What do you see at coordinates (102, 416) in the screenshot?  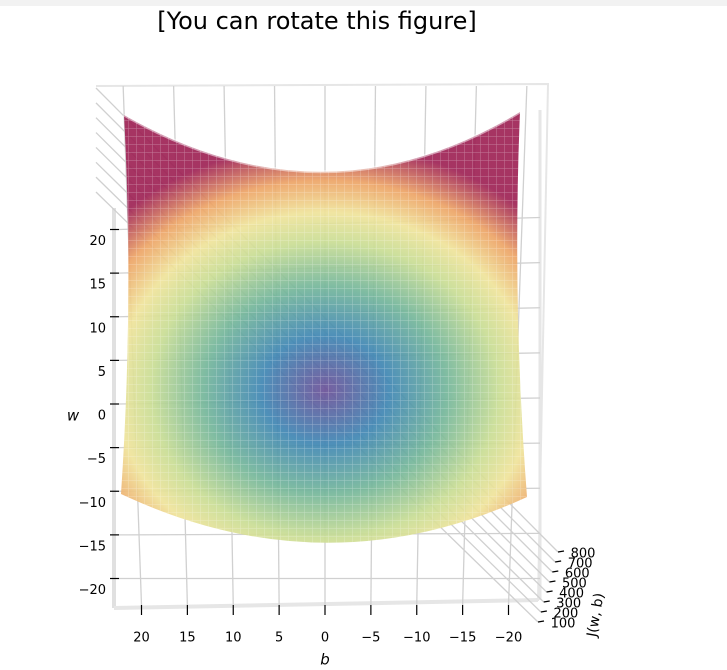 I see `y-tick-label: 0` at bounding box center [102, 416].